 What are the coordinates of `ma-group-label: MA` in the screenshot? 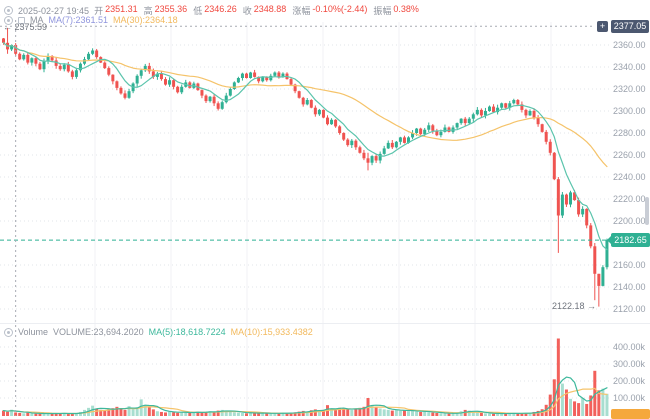 It's located at (37, 20).